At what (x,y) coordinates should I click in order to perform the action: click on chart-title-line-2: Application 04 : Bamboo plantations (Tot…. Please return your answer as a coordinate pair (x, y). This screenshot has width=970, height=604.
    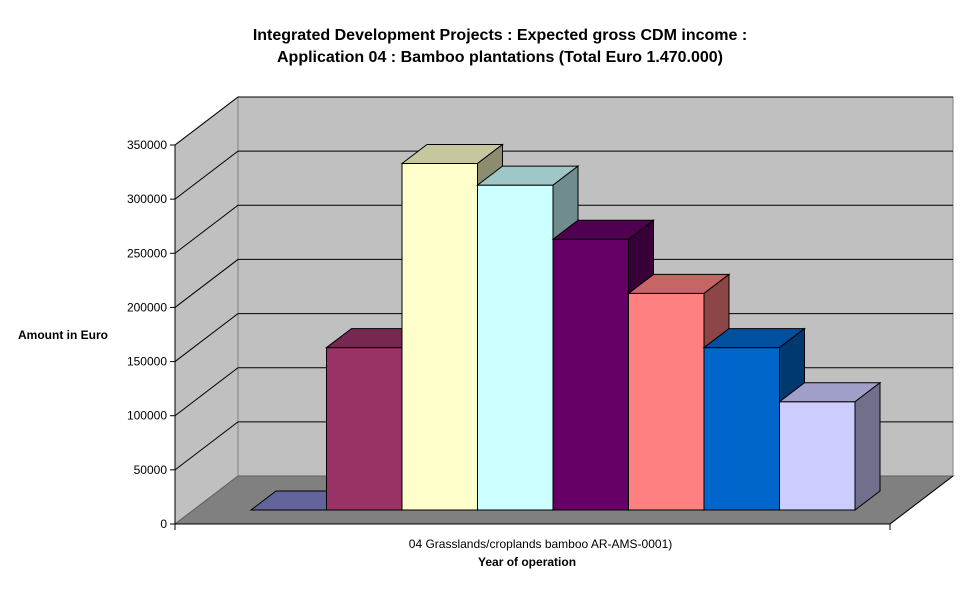
    Looking at the image, I should click on (500, 57).